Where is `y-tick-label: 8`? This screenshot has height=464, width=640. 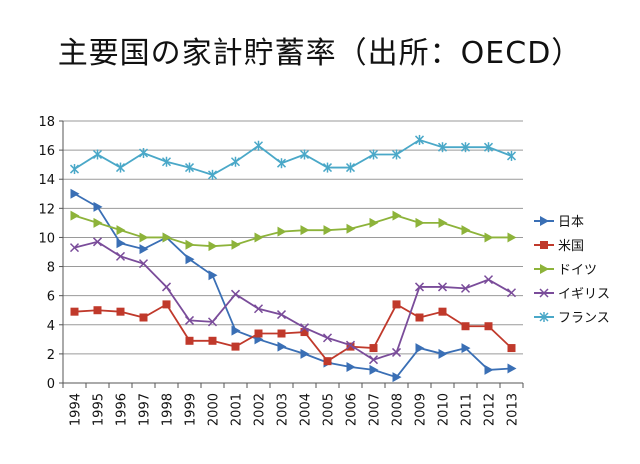
y-tick-label: 8 is located at coordinates (51, 268).